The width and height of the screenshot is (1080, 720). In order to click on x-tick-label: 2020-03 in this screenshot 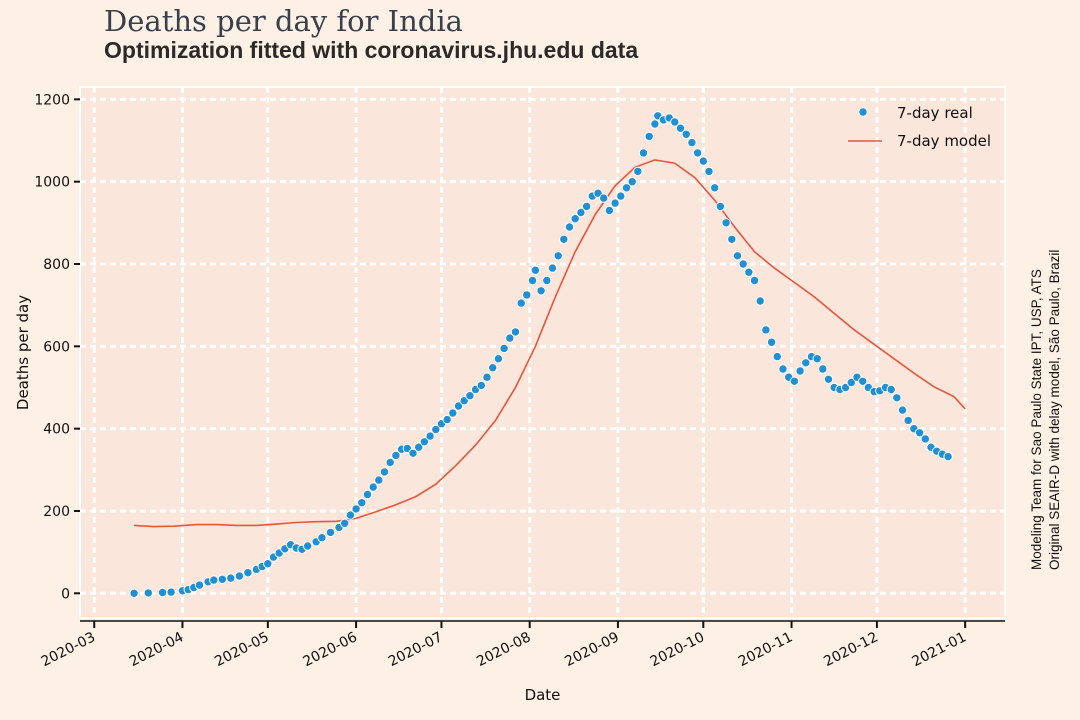, I will do `click(68, 649)`.